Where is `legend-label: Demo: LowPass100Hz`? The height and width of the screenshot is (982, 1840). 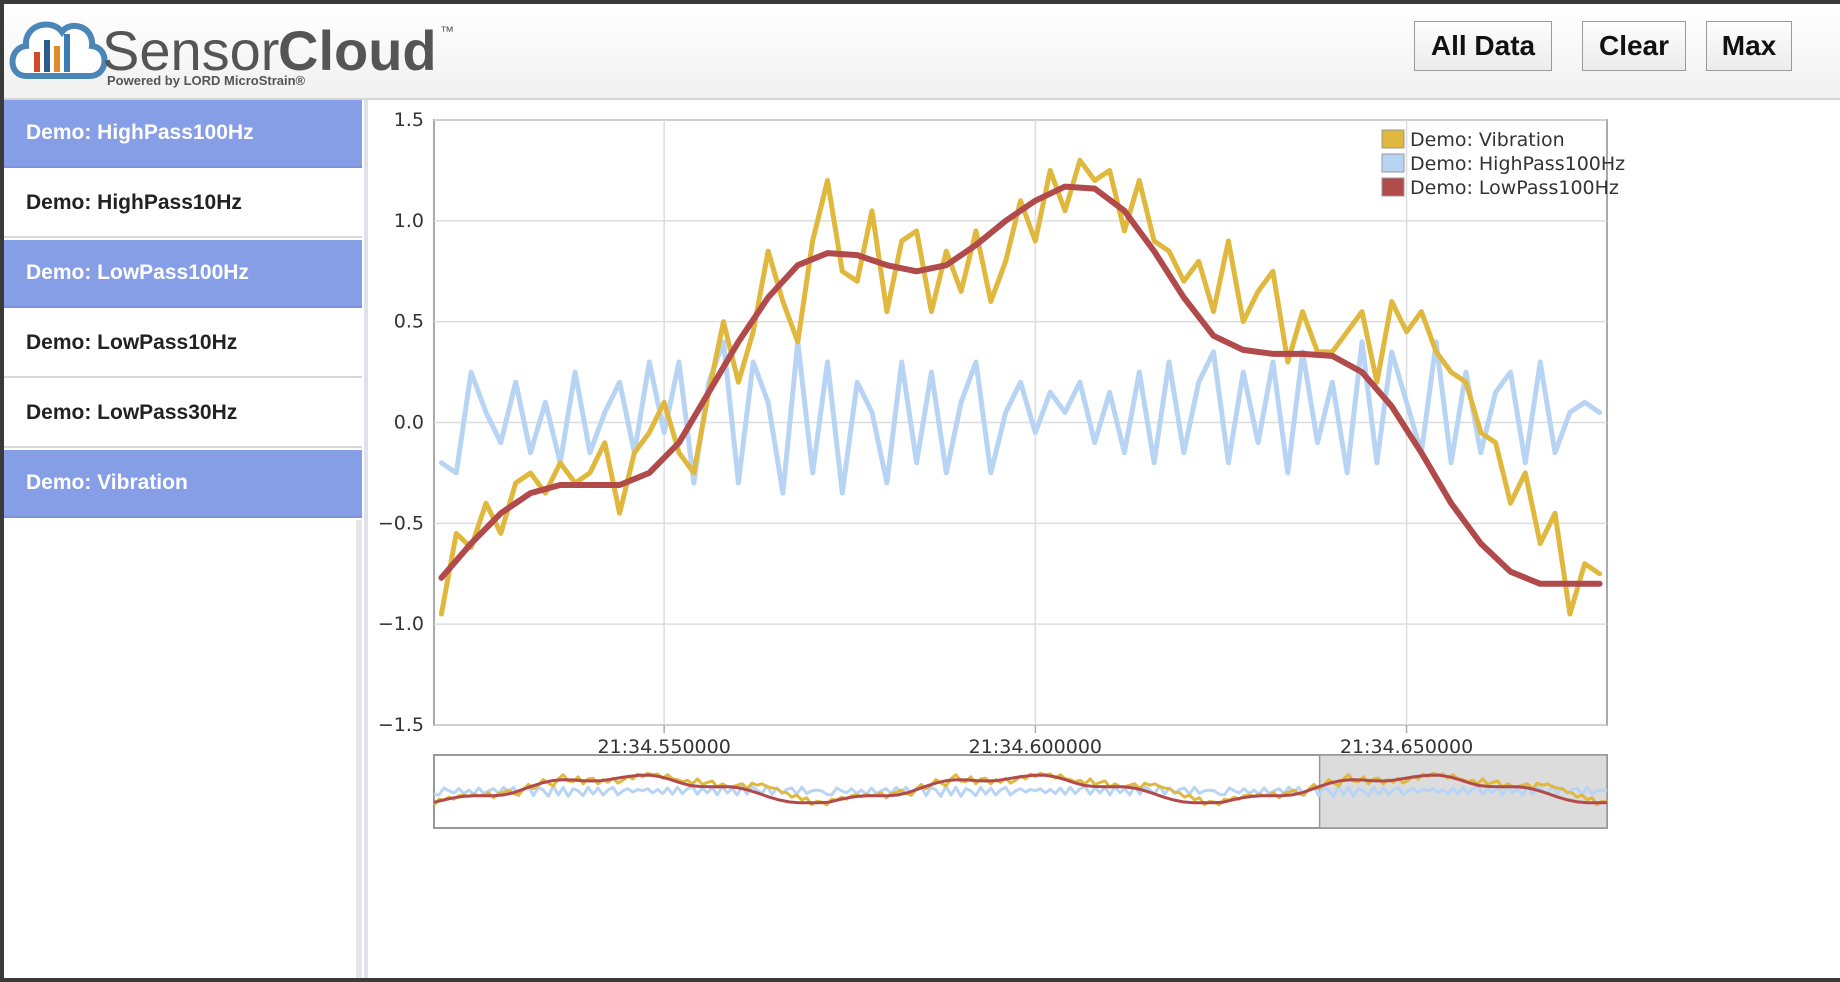 legend-label: Demo: LowPass100Hz is located at coordinates (1514, 188).